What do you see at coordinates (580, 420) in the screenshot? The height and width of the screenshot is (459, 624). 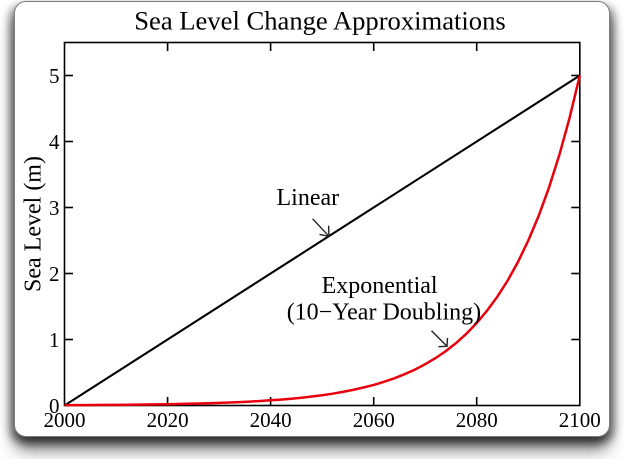 I see `svg-text: 2100` at bounding box center [580, 420].